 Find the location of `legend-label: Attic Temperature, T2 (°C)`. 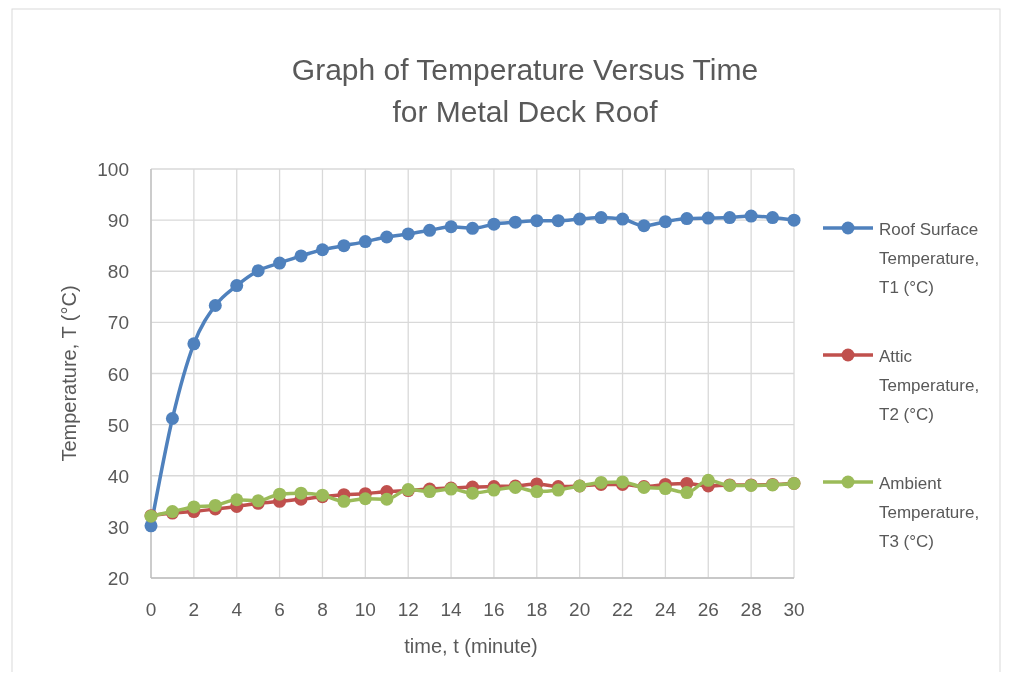

legend-label: Attic Temperature, T2 (°C) is located at coordinates (929, 385).